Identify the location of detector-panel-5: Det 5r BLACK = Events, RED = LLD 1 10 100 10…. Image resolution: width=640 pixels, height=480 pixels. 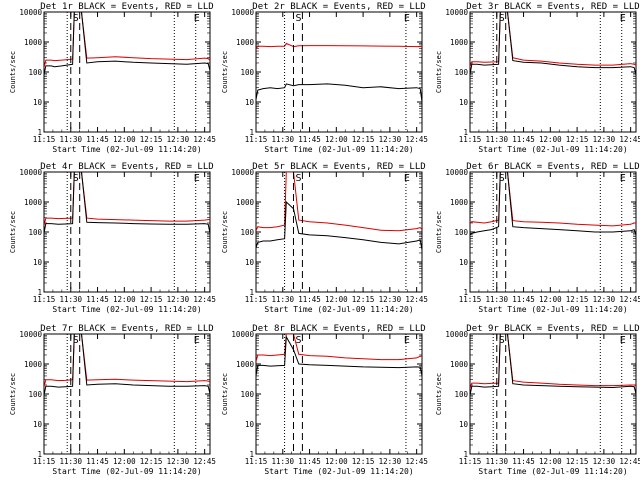
(324, 238).